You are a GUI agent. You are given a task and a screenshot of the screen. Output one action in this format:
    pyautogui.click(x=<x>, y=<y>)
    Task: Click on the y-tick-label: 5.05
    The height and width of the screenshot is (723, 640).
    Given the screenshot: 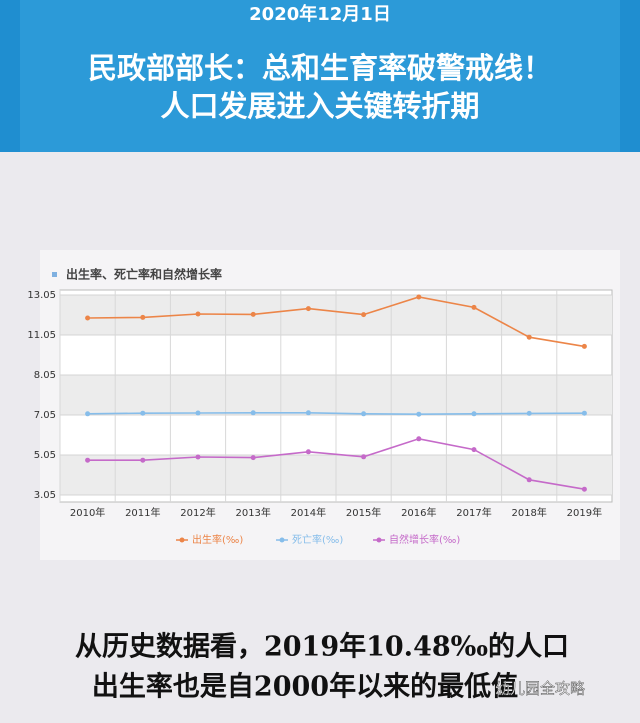 What is the action you would take?
    pyautogui.click(x=45, y=455)
    